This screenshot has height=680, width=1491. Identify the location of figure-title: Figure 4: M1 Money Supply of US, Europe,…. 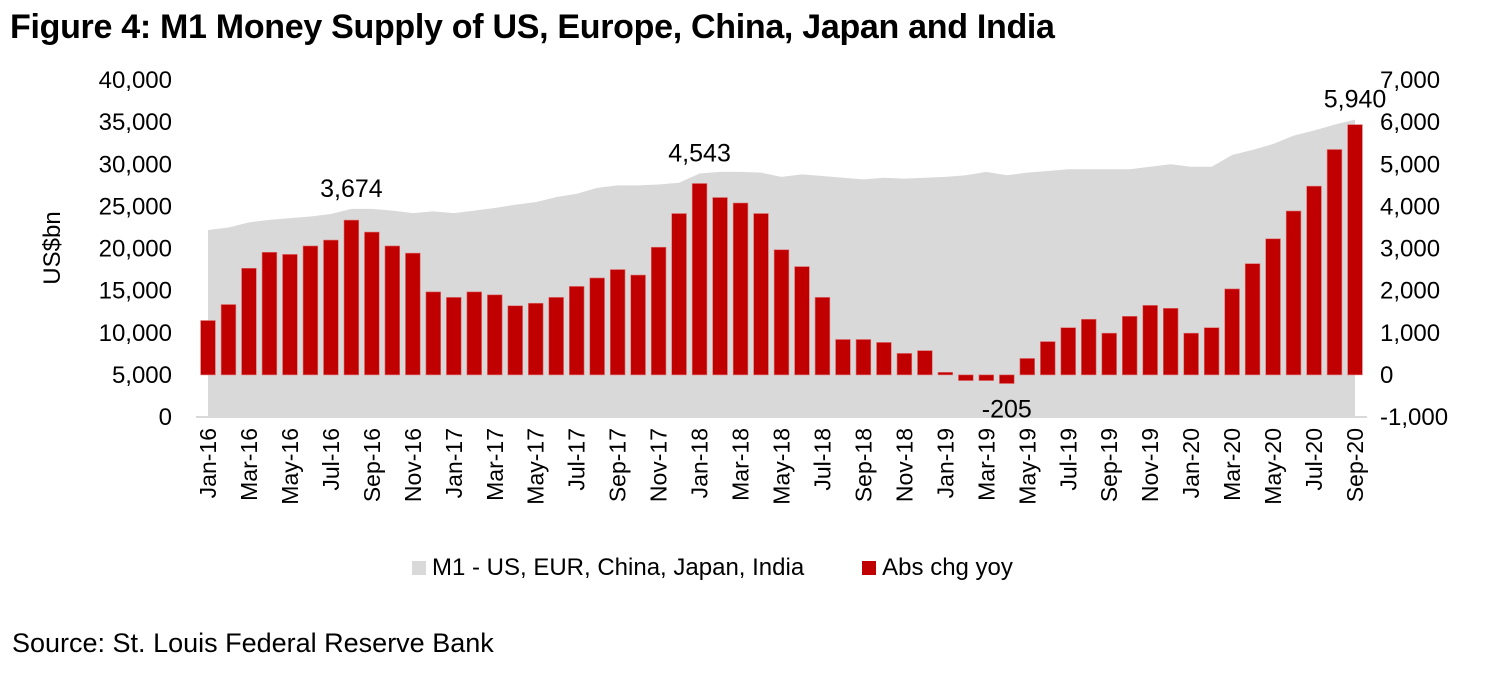
(532, 27).